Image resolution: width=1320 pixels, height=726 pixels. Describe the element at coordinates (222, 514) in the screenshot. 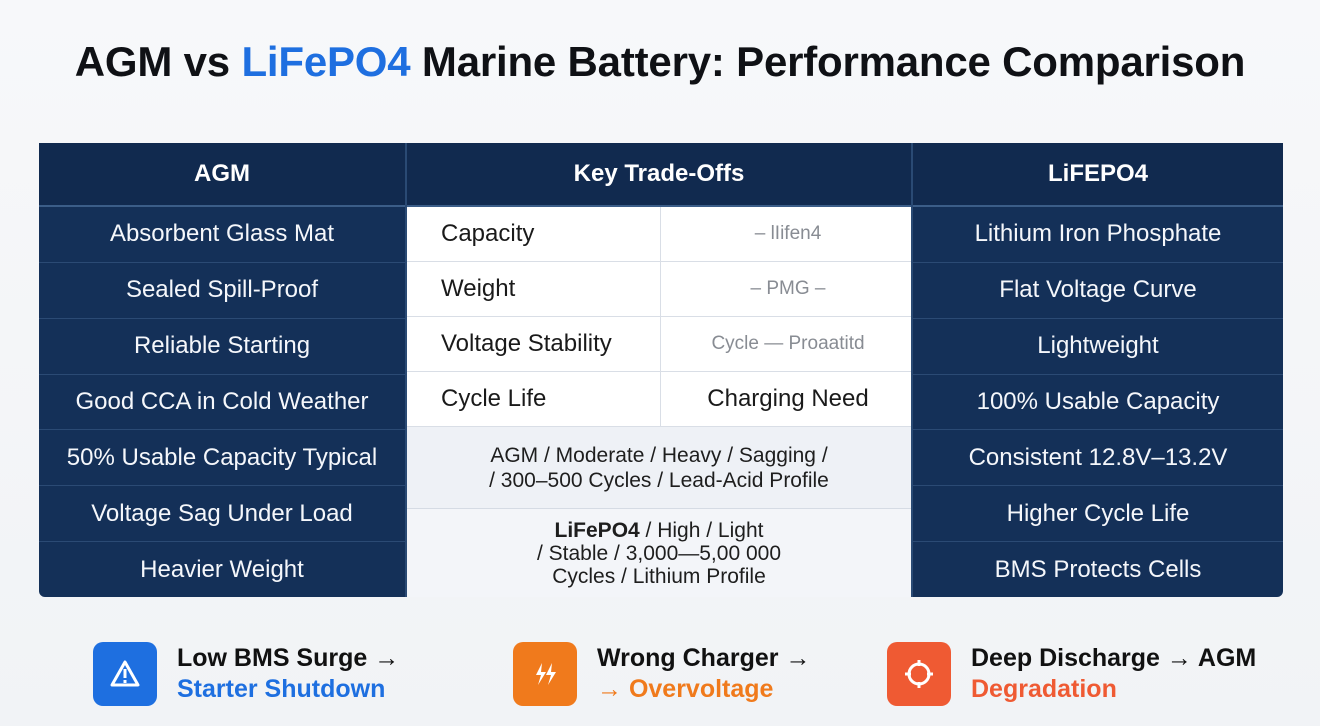

I see `agm-item: Voltage Sag Under Load` at that location.